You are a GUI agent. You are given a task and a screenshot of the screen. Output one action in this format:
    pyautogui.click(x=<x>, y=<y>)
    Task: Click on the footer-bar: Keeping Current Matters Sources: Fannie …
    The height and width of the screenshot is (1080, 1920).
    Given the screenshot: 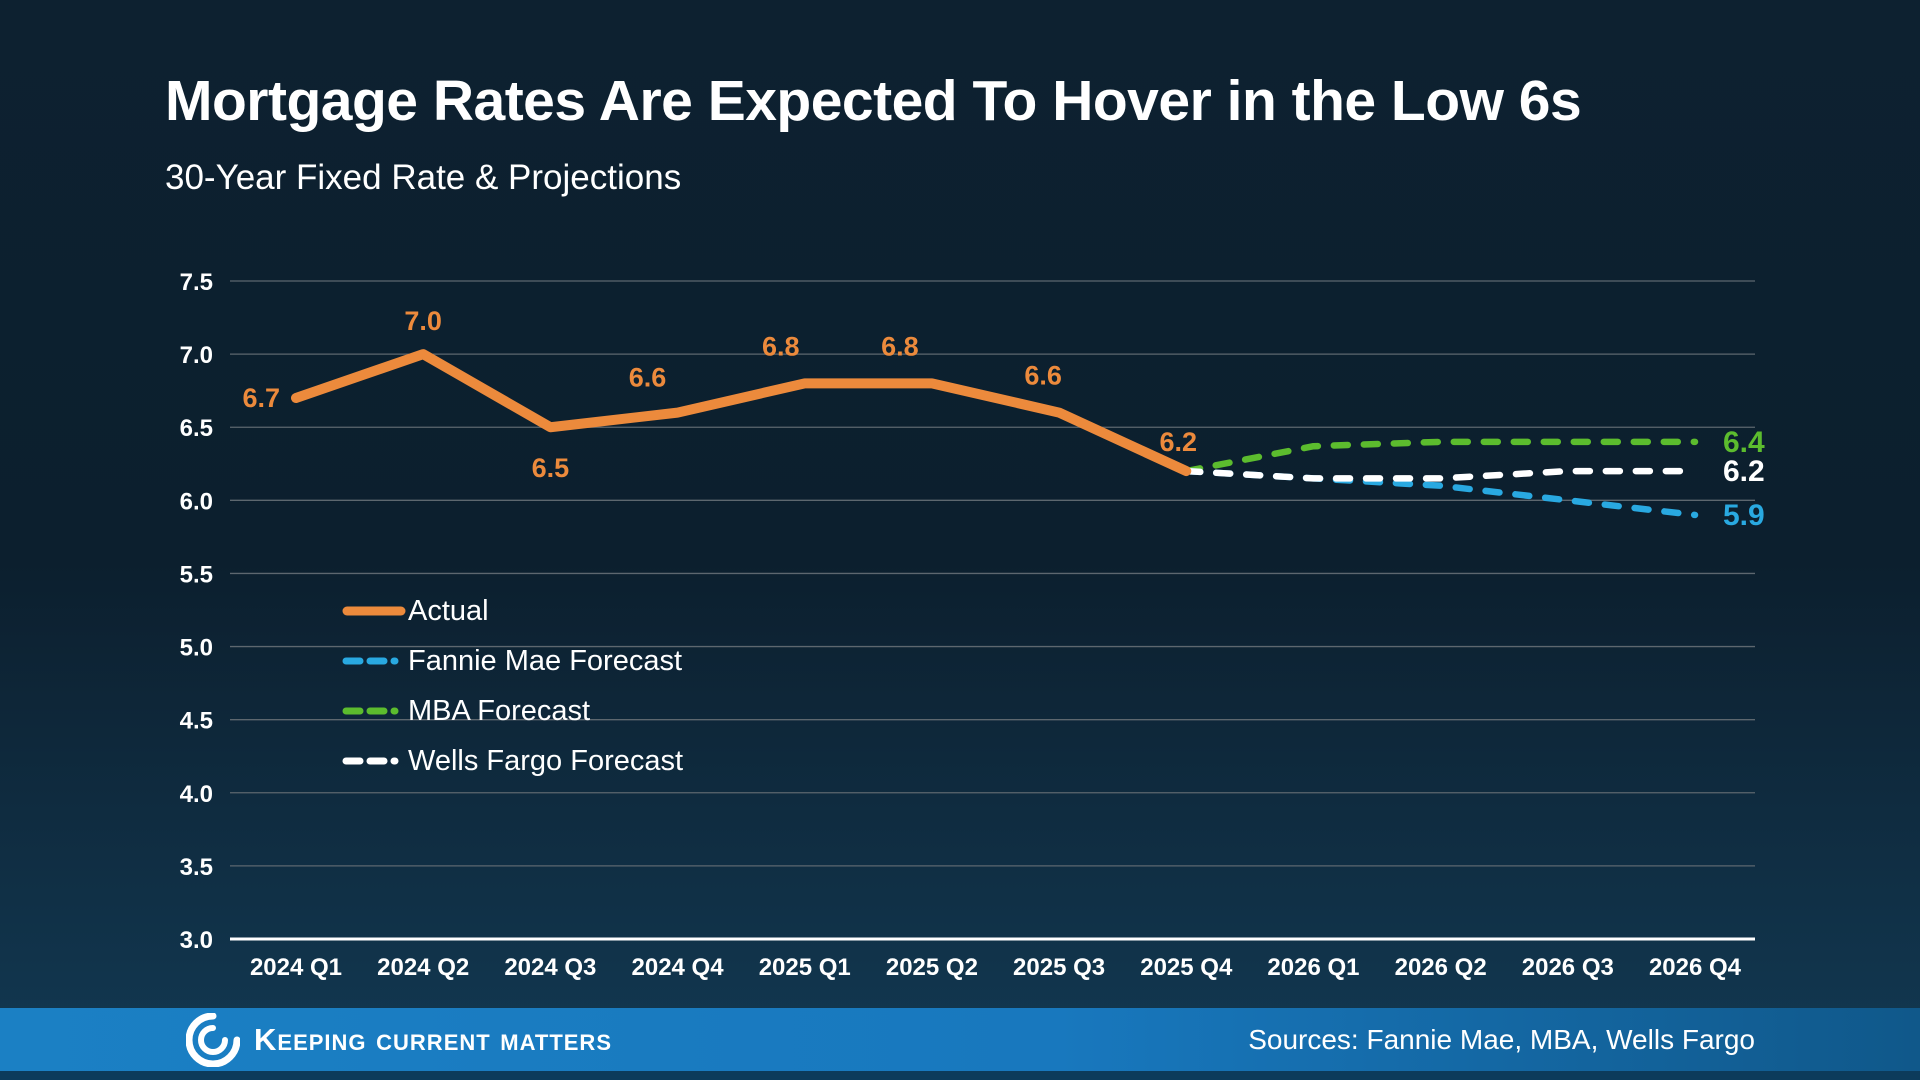 What is the action you would take?
    pyautogui.click(x=960, y=1044)
    